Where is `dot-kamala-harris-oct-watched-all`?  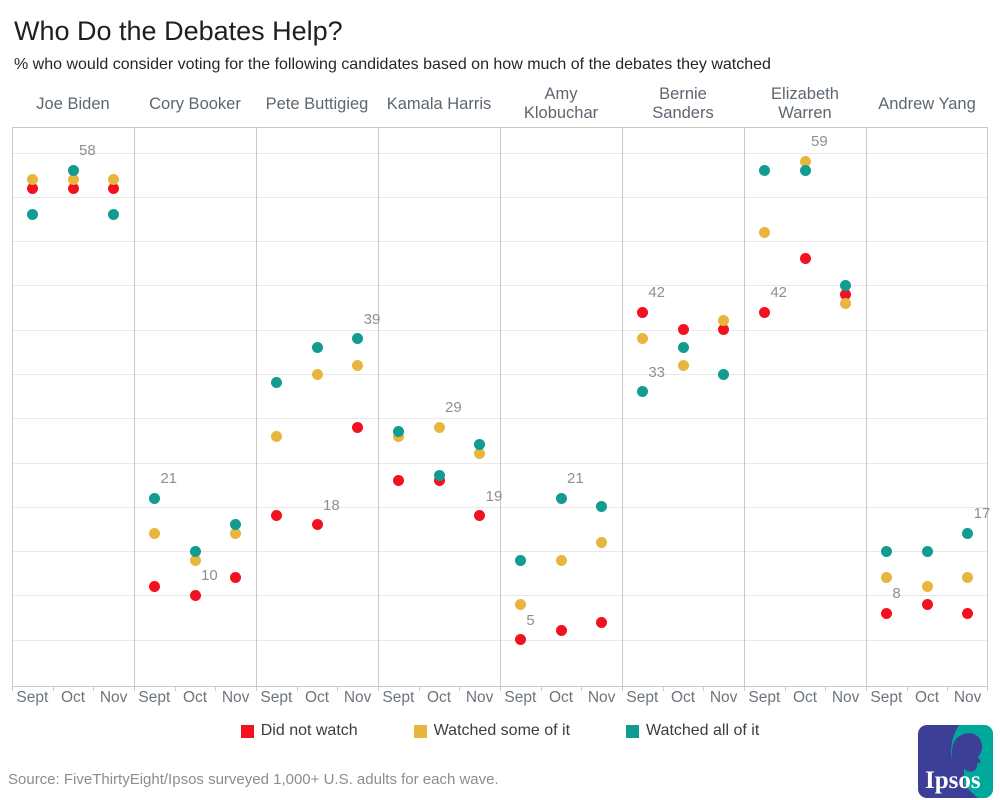
dot-kamala-harris-oct-watched-all is located at coordinates (439, 475).